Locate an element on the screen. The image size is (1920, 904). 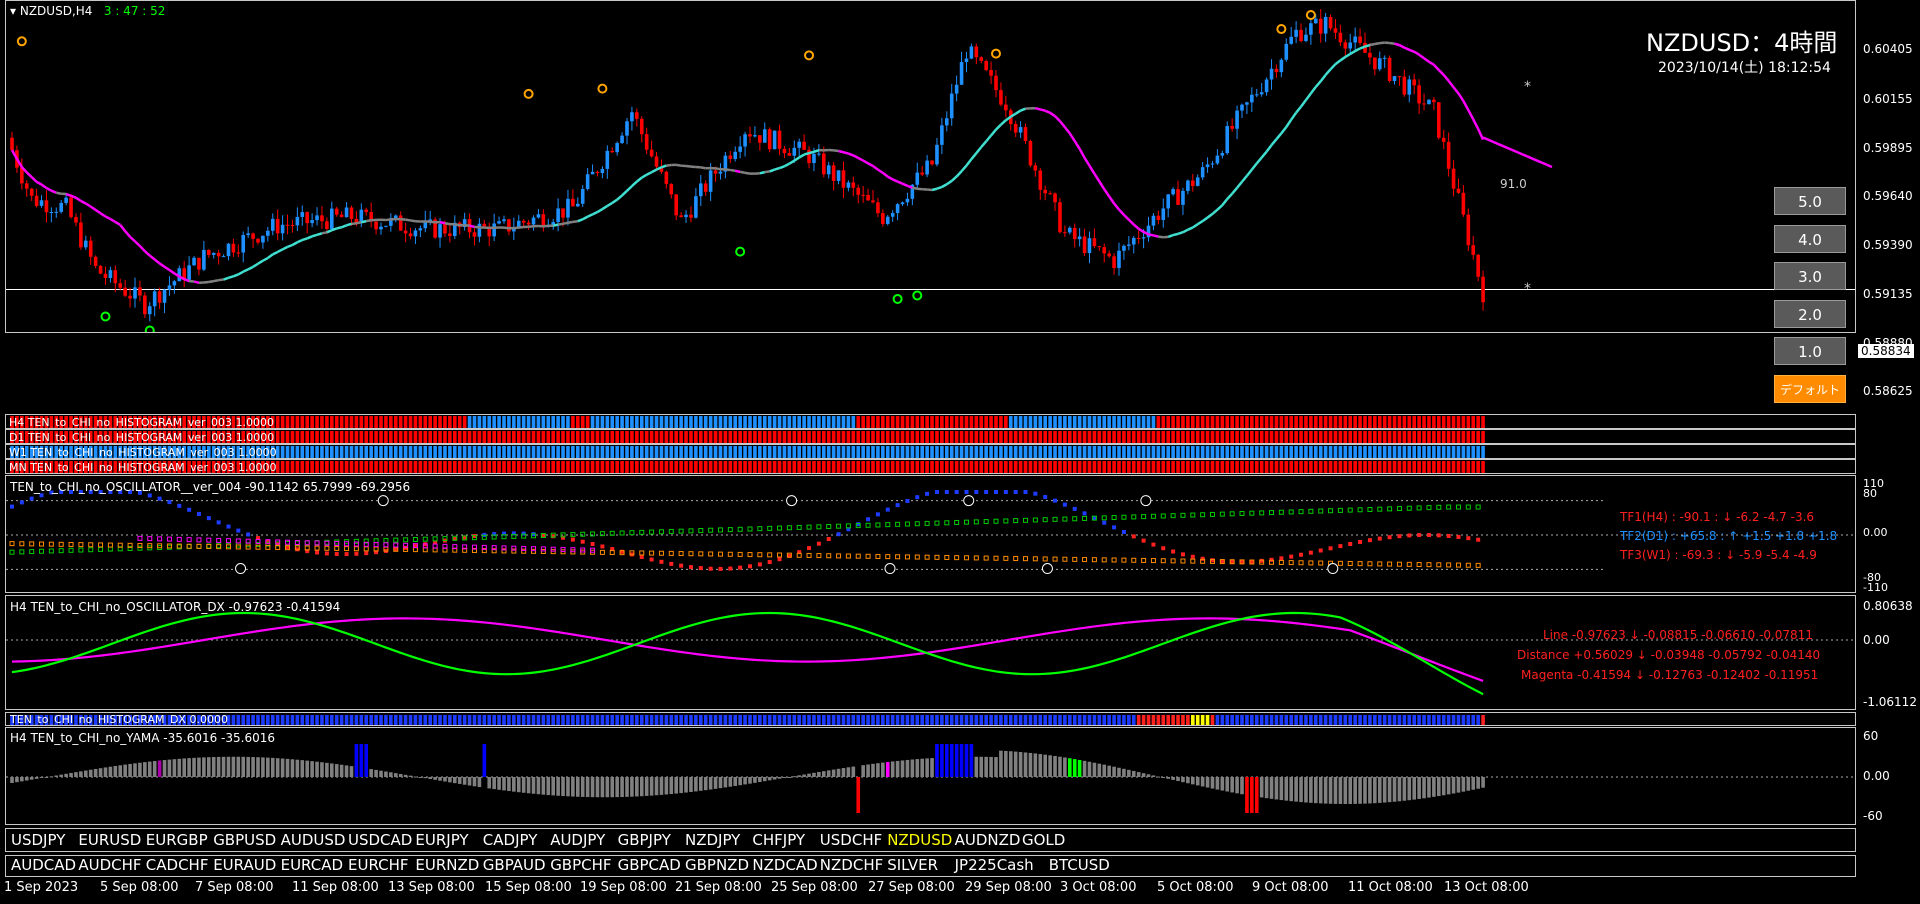
symbol-button-eurusd: EURUSD is located at coordinates (110, 840).